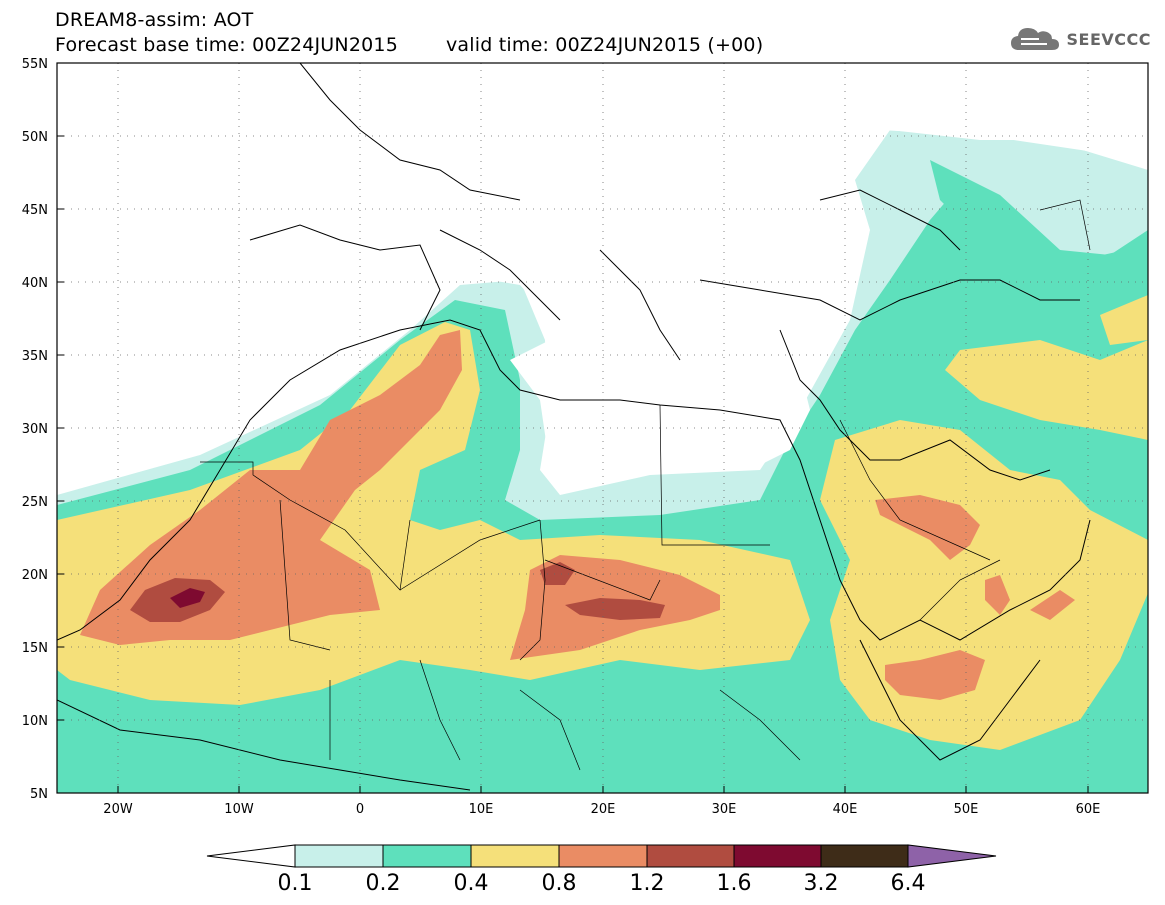 The width and height of the screenshot is (1165, 905). I want to click on colorbar-right-arrow, so click(952, 856).